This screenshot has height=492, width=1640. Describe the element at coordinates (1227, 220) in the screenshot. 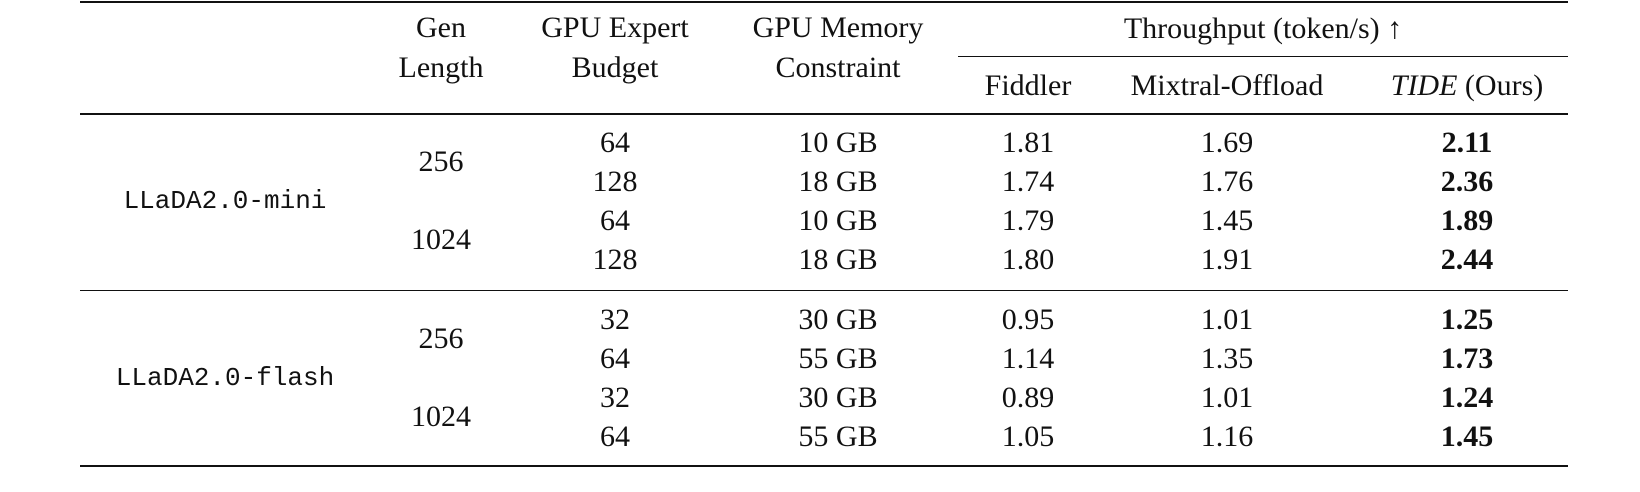

I see `value-cell: 1.45` at that location.